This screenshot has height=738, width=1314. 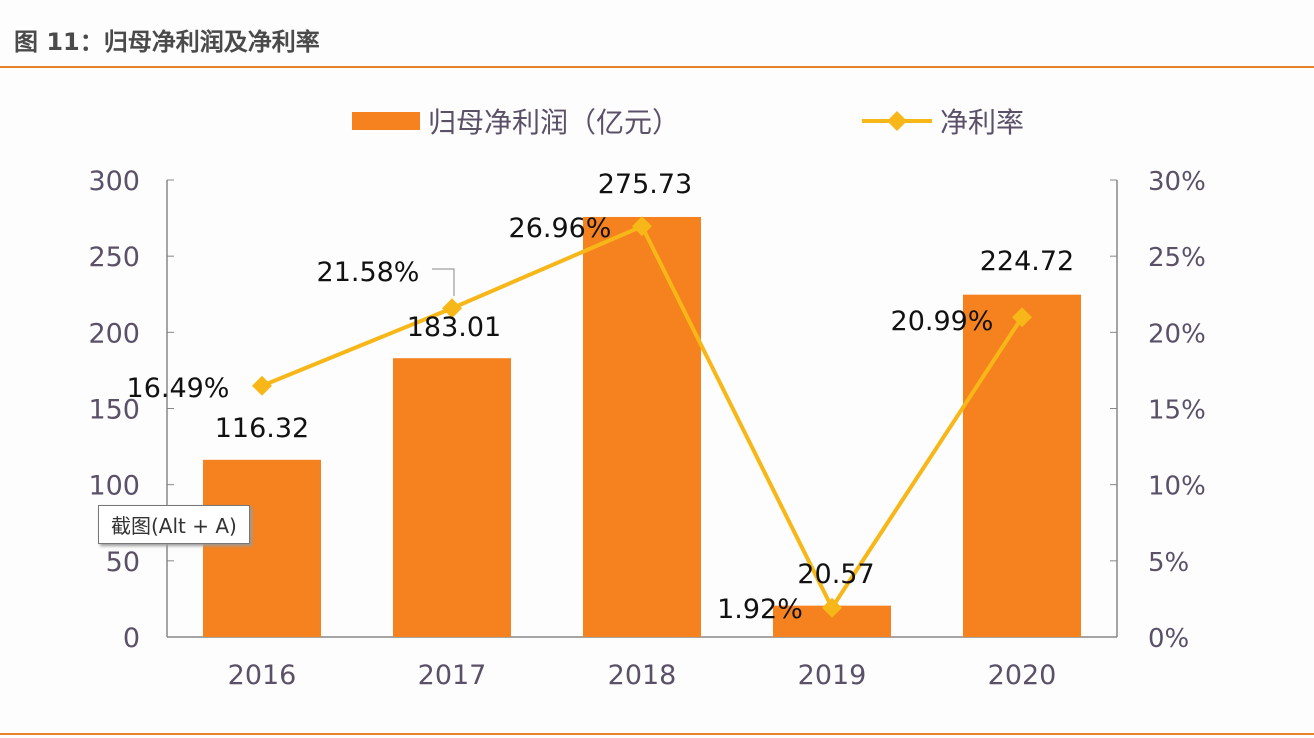 I want to click on right-tick-label: 25%, so click(x=1177, y=258).